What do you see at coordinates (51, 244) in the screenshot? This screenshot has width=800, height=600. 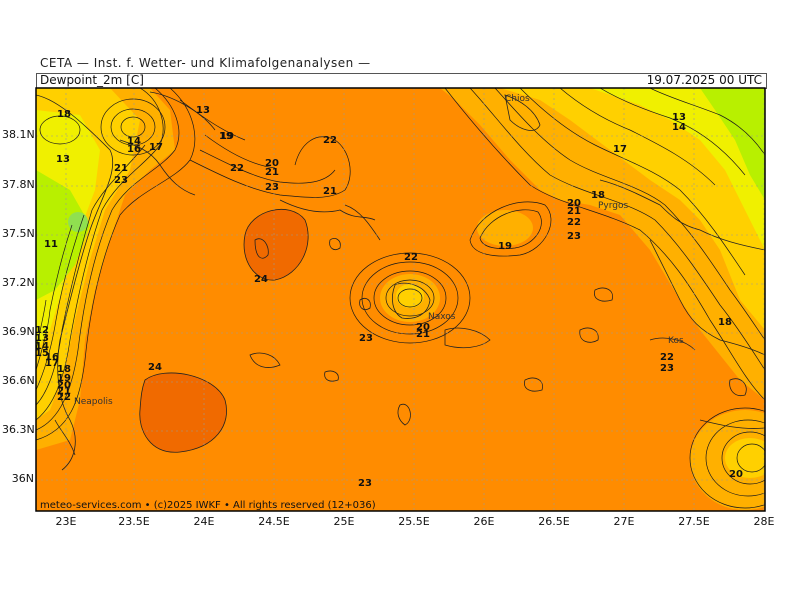 I see `contour-label: 11` at bounding box center [51, 244].